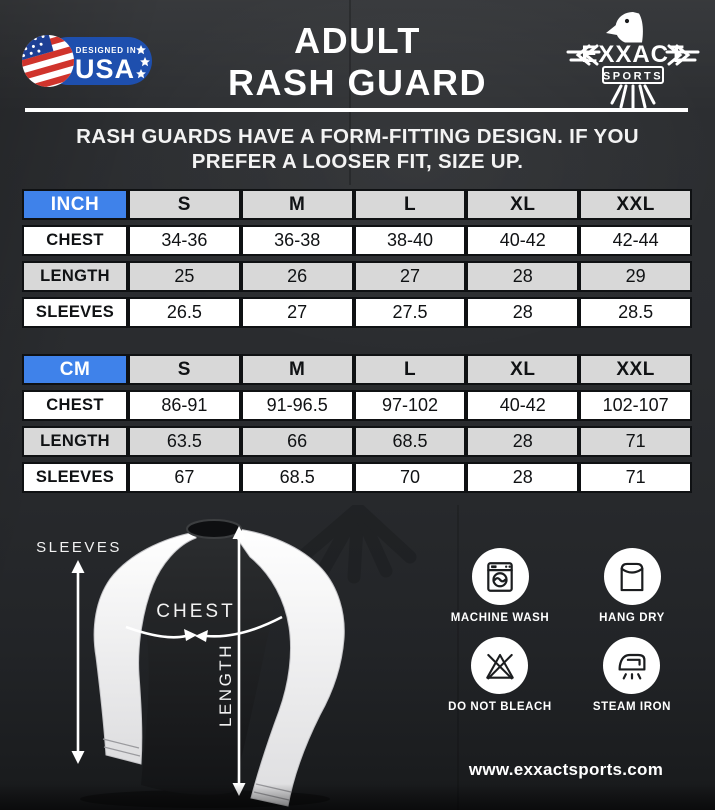 Image resolution: width=715 pixels, height=810 pixels. What do you see at coordinates (635, 276) in the screenshot?
I see `size-value: 29` at bounding box center [635, 276].